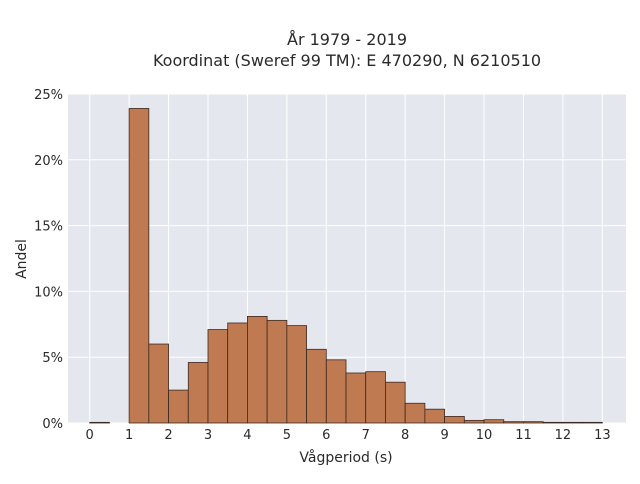  Describe the element at coordinates (48, 227) in the screenshot. I see `y-tick-label: 15%` at that location.